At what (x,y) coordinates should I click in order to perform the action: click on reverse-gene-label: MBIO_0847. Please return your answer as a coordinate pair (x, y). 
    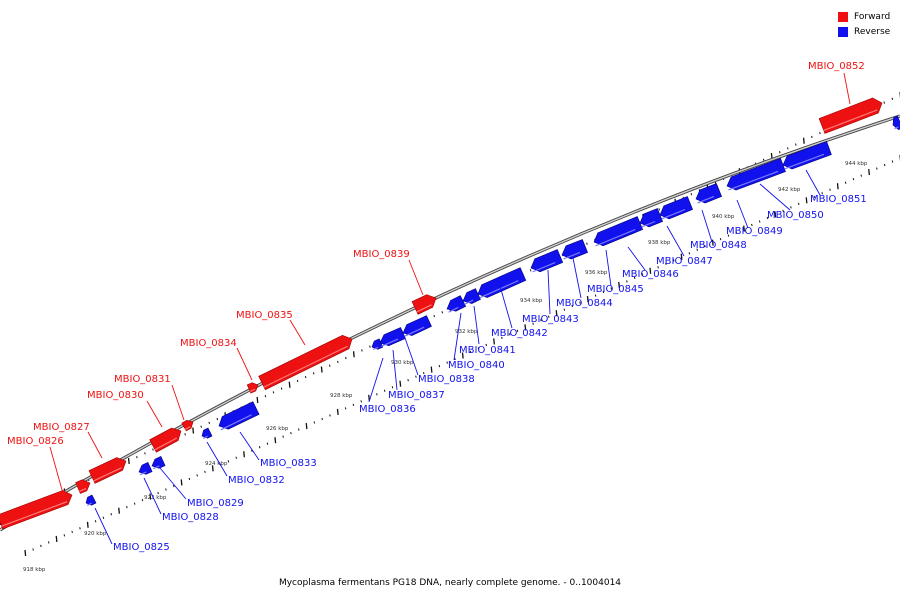
    Looking at the image, I should click on (684, 261).